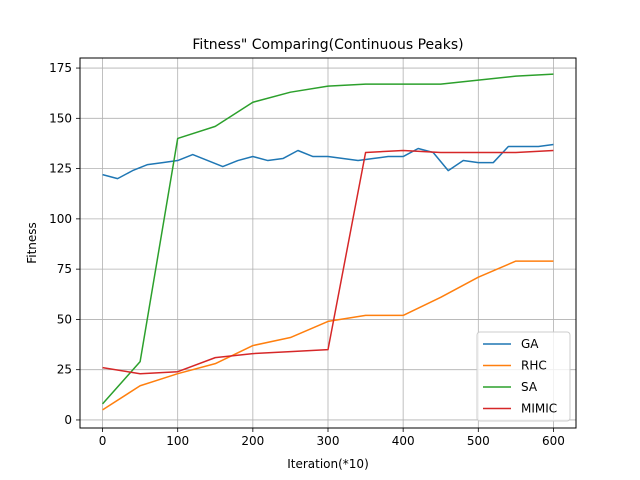  What do you see at coordinates (553, 441) in the screenshot?
I see `x-tick-label: 600` at bounding box center [553, 441].